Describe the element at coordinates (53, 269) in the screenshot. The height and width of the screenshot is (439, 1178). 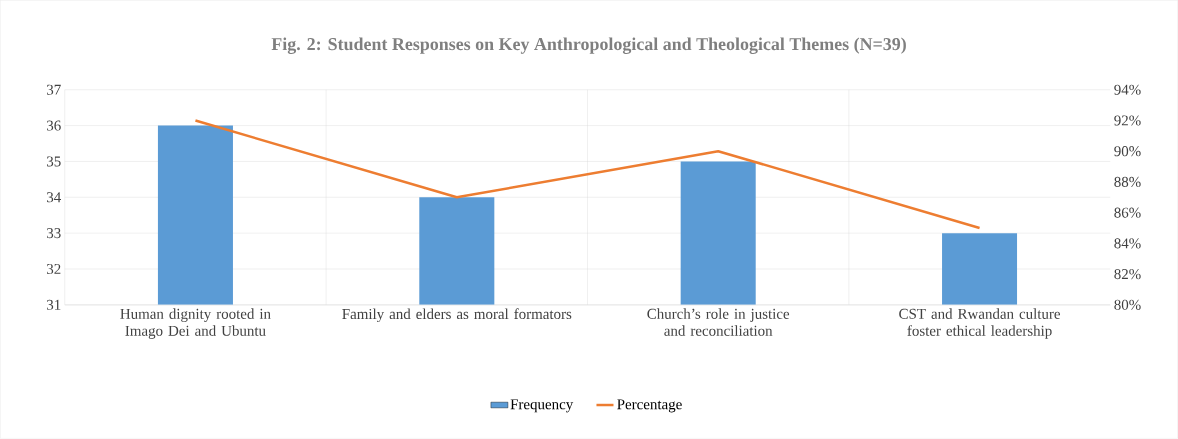
I see `y-tick-label: 32` at that location.